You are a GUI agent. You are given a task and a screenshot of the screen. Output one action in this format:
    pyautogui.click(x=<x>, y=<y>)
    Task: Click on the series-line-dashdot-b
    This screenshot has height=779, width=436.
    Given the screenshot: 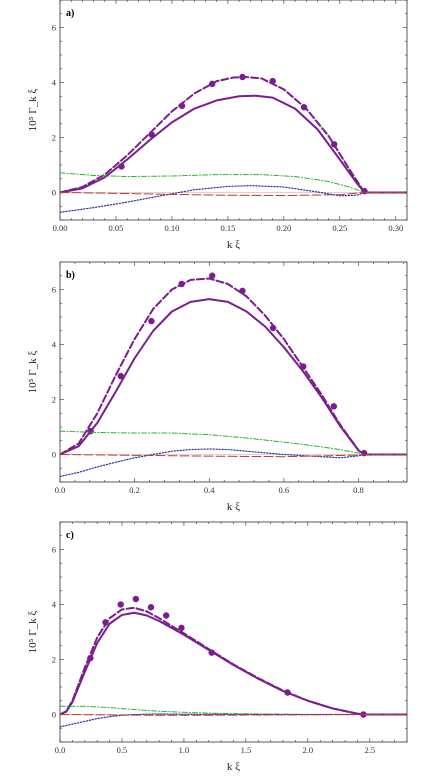 What is the action you would take?
    pyautogui.click(x=233, y=442)
    